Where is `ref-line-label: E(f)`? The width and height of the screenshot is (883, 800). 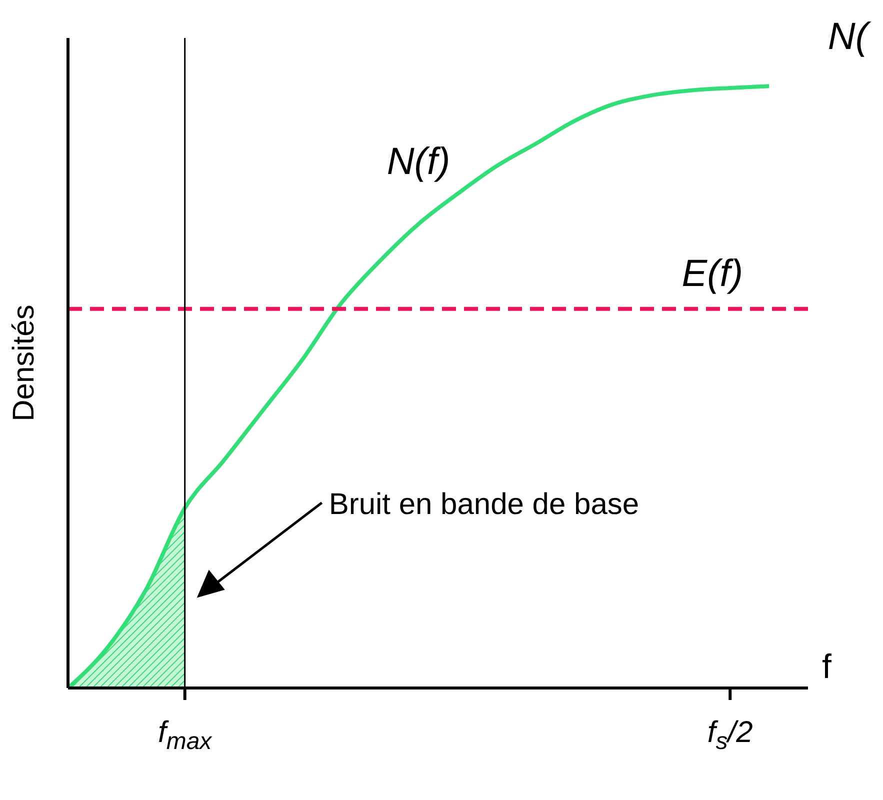 ref-line-label: E(f) is located at coordinates (712, 273).